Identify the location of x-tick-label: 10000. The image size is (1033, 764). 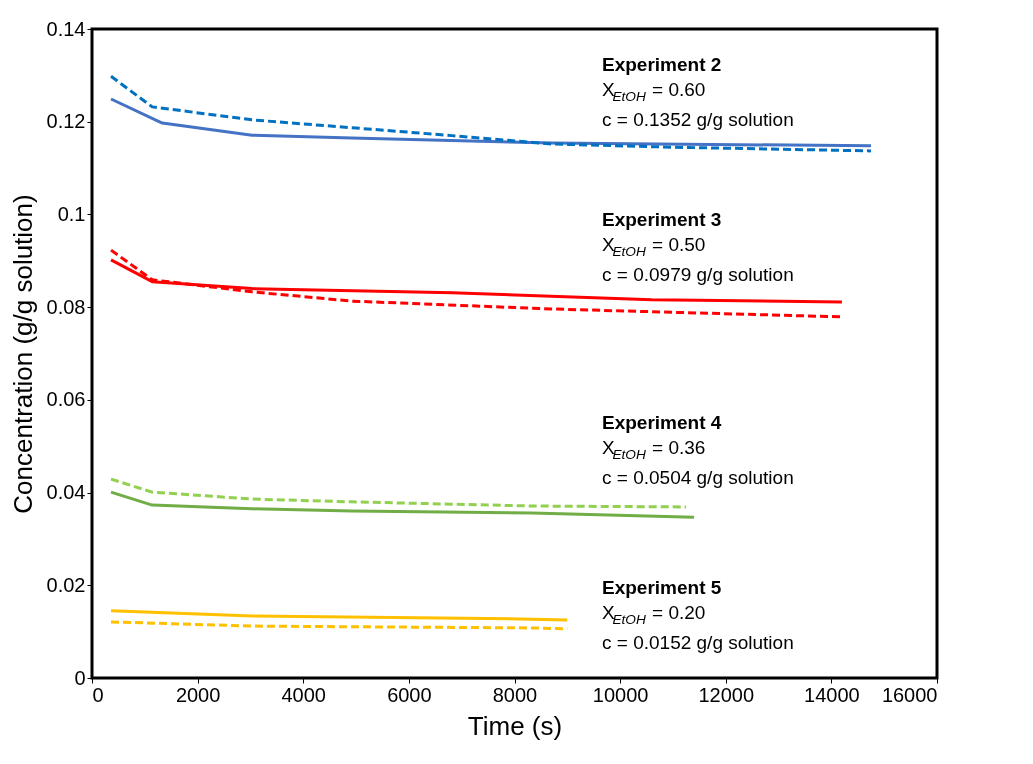
(620, 694).